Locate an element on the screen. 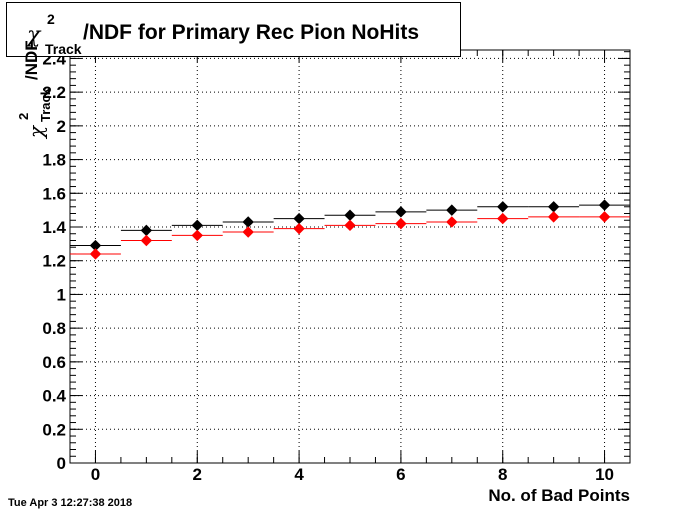 The width and height of the screenshot is (700, 514). ylabel-subscript: Track is located at coordinates (45, 105).